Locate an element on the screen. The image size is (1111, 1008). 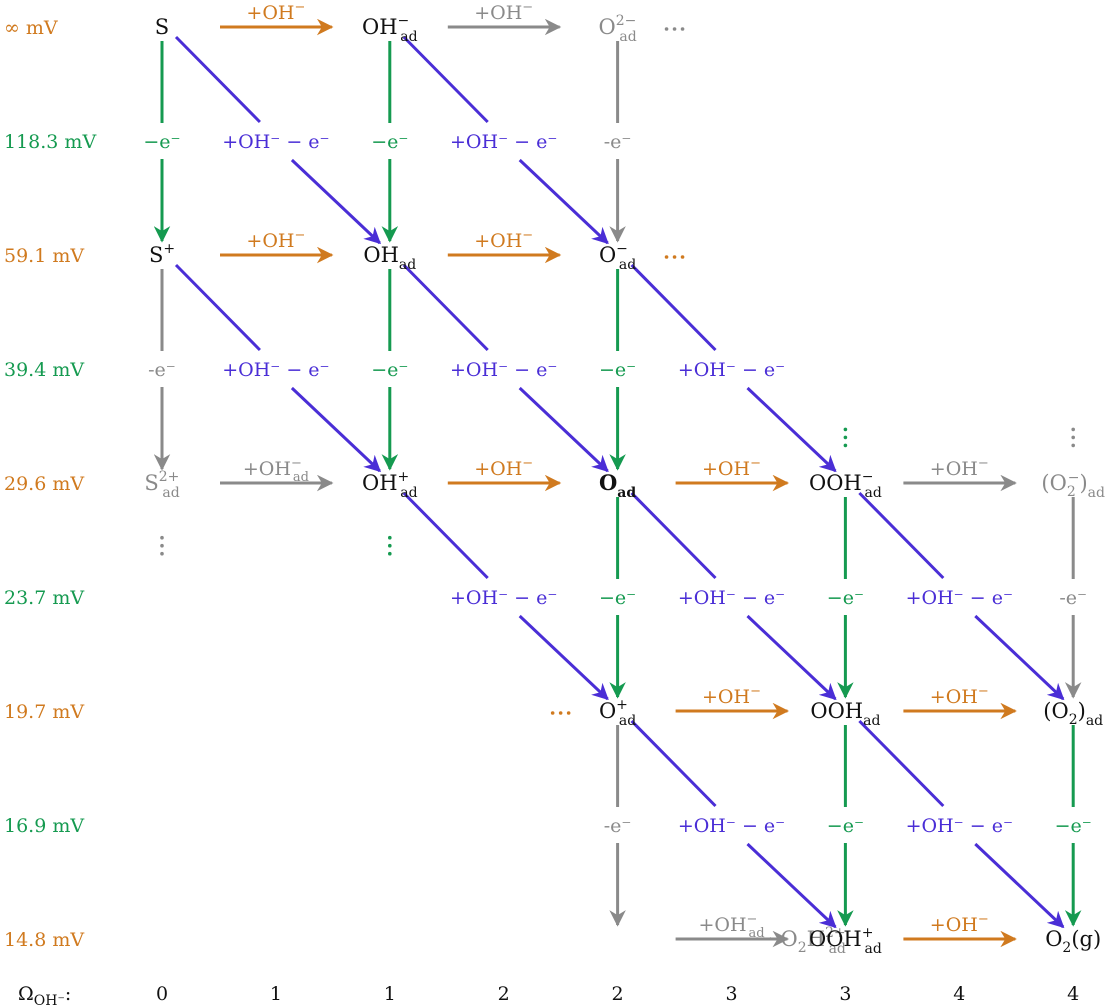
row-voltage-label: 39.4 mV is located at coordinates (44, 370).